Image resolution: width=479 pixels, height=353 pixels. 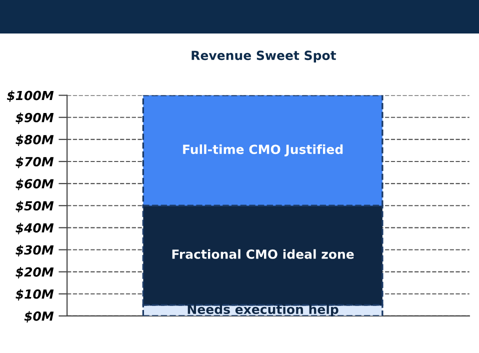 What do you see at coordinates (30, 96) in the screenshot?
I see `y-tick-label: $100M` at bounding box center [30, 96].